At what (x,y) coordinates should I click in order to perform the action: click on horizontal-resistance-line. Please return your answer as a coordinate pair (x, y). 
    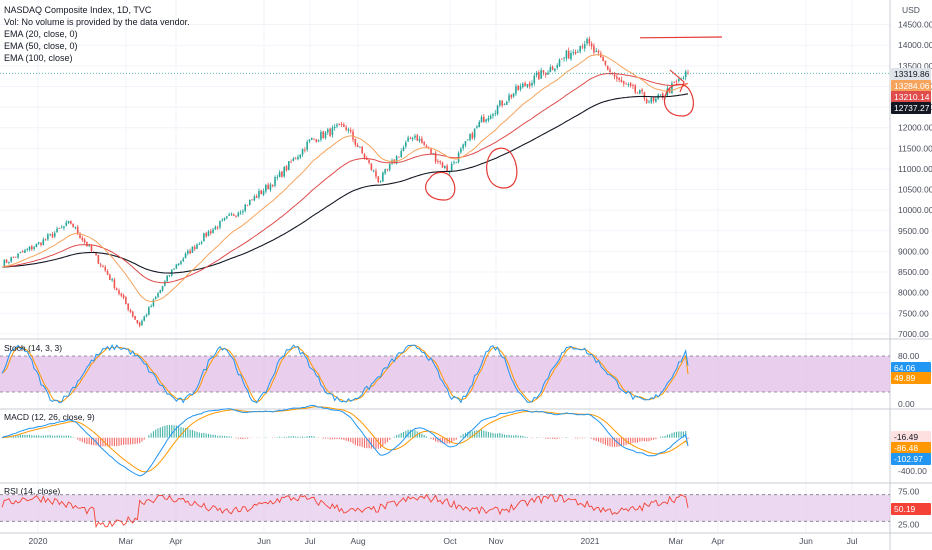
    Looking at the image, I should click on (681, 37).